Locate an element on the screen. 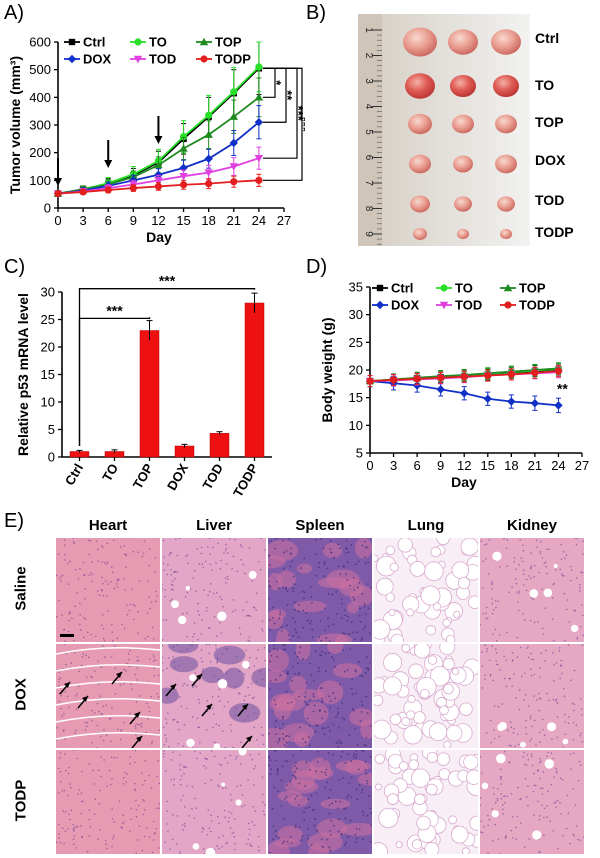 Image resolution: width=600 pixels, height=858 pixels. significance-brackets: ****** is located at coordinates (167, 359).